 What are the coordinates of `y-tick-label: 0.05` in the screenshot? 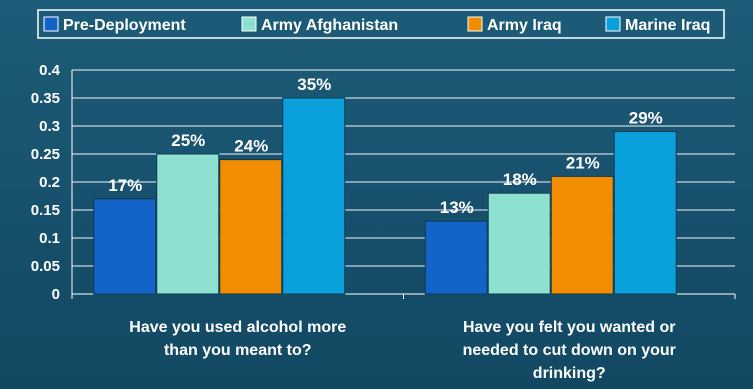 It's located at (45, 266).